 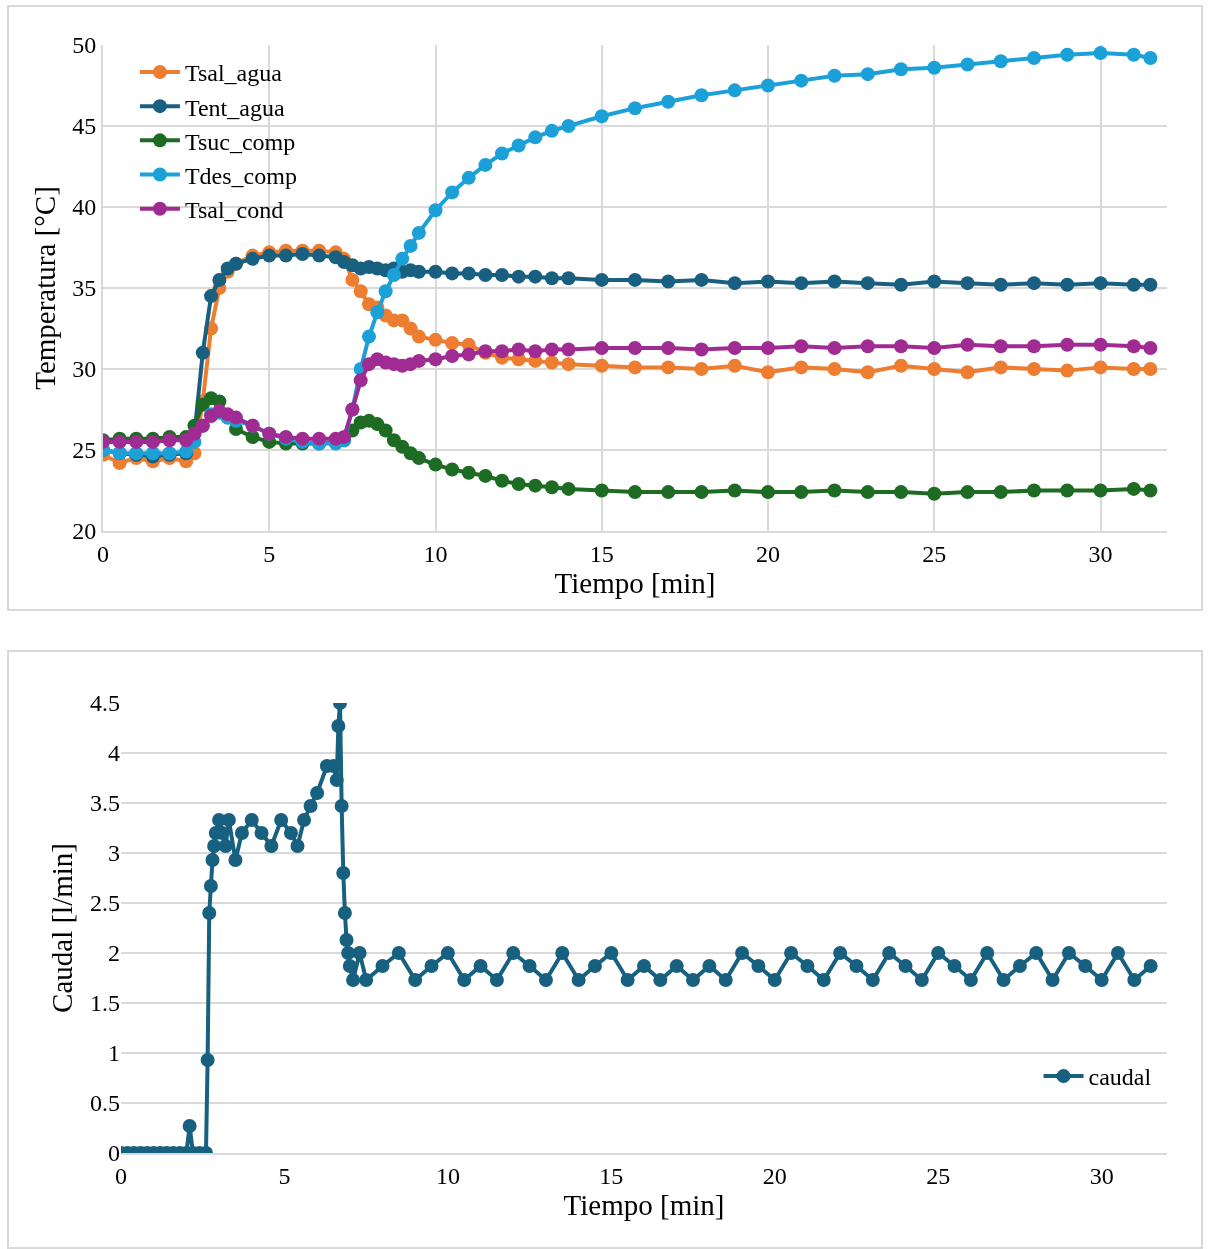 I want to click on x-axis-title: Tiempo [min], so click(x=644, y=1204).